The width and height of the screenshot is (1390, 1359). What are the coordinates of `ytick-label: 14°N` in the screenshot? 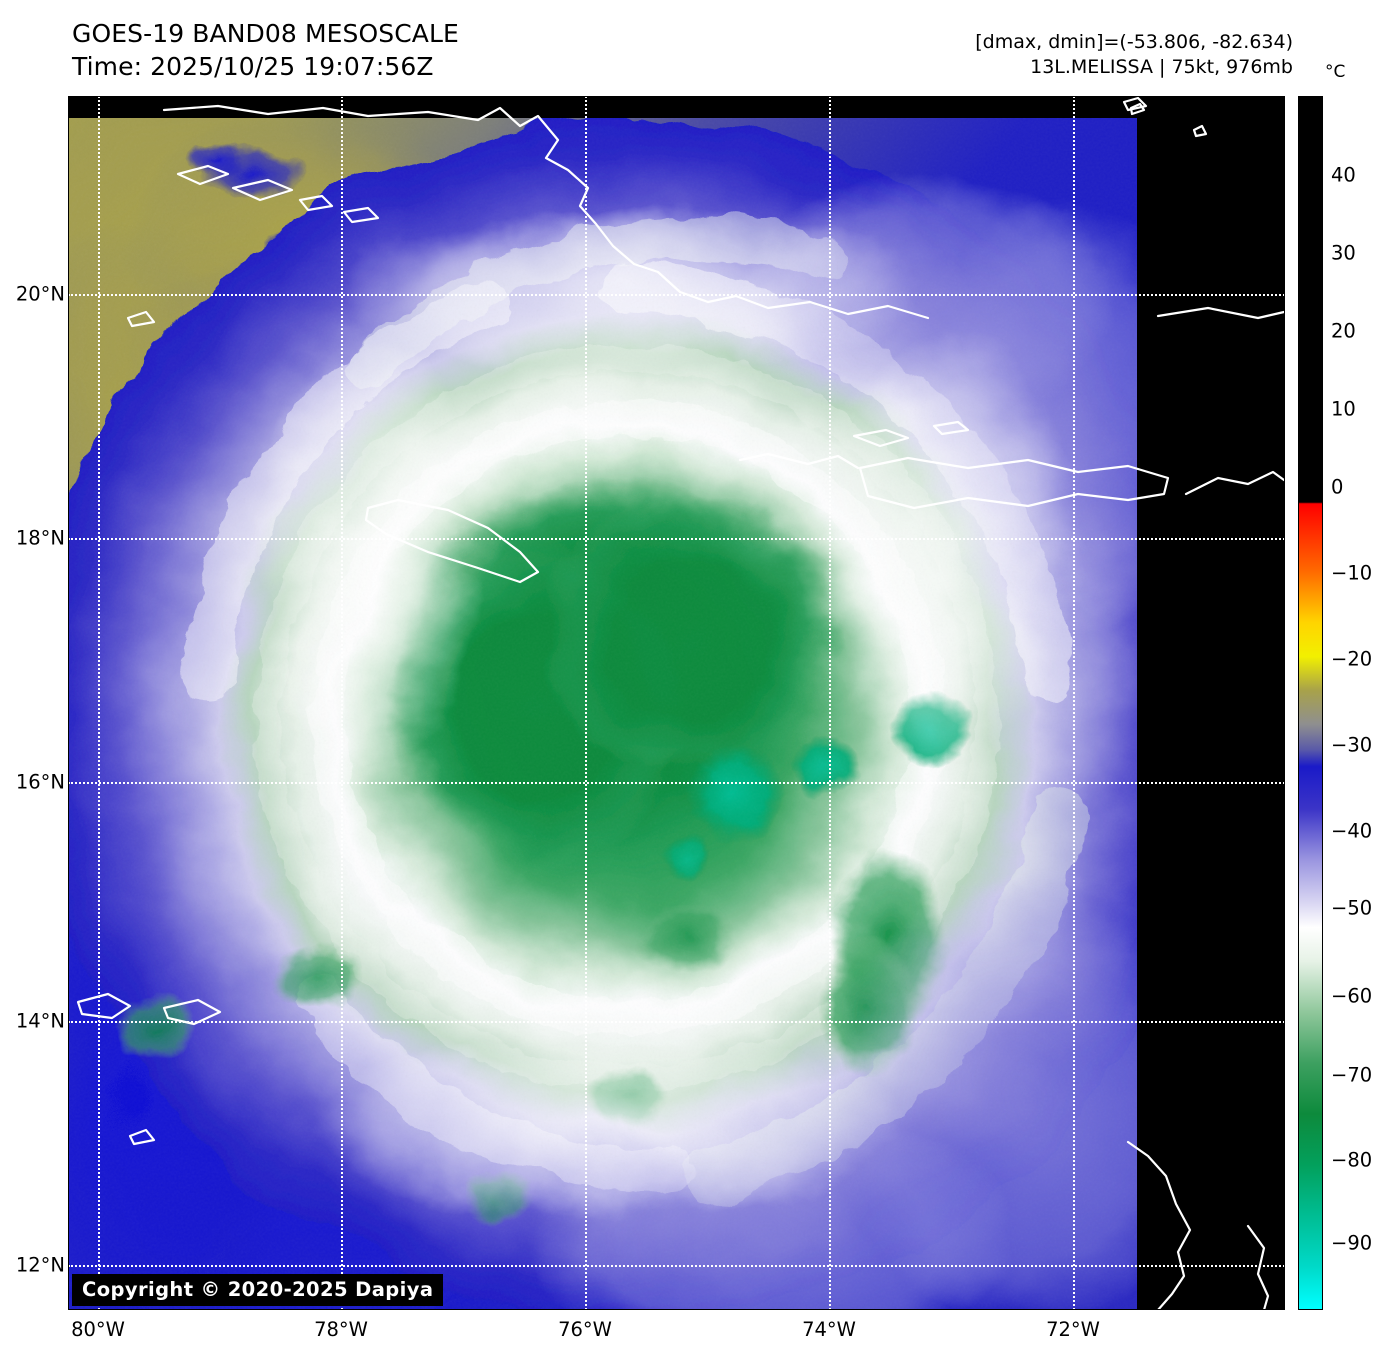 It's located at (40, 1021).